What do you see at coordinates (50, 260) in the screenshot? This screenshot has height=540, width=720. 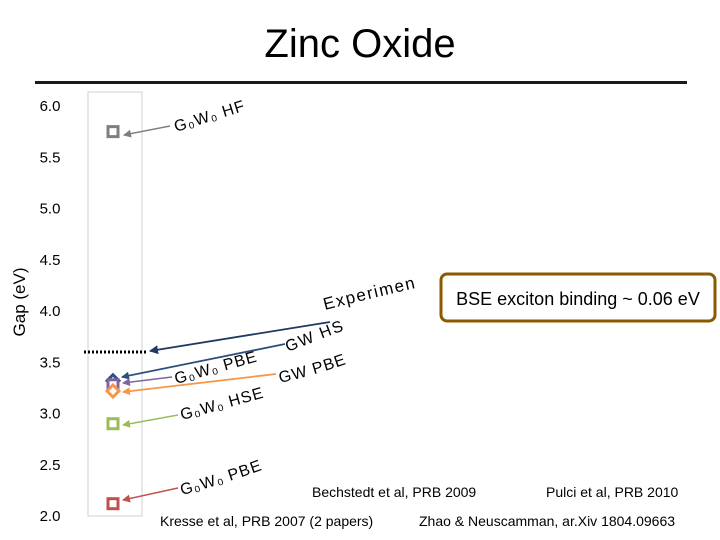 I see `y-tick-label: 4.5` at bounding box center [50, 260].